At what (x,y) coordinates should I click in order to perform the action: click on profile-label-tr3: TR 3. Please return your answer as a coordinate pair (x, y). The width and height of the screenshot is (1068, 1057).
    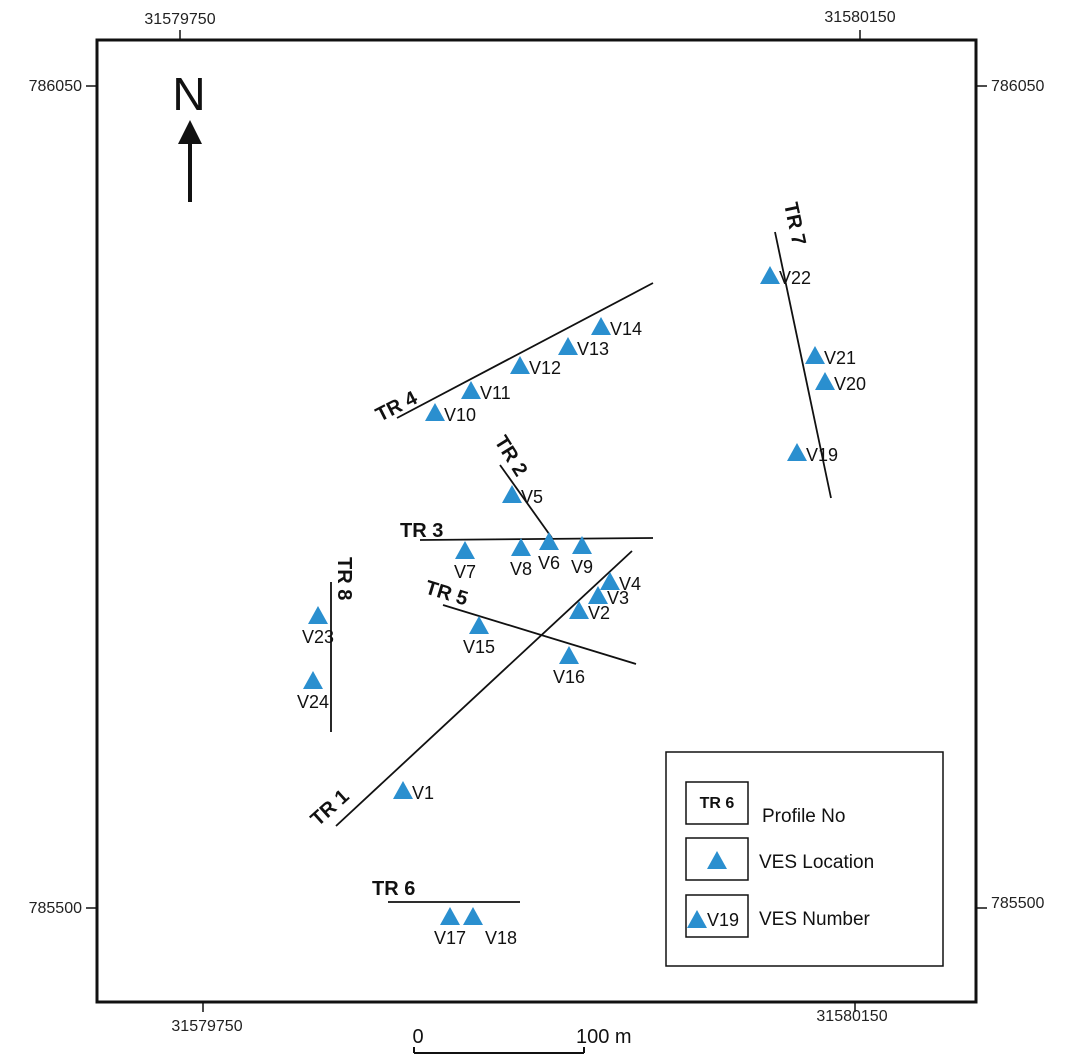
    Looking at the image, I should click on (421, 531).